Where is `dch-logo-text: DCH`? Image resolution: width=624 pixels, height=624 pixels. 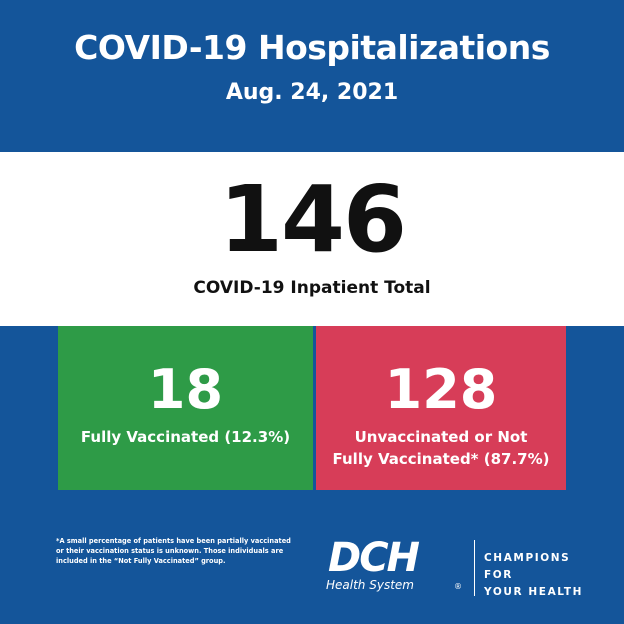 dch-logo-text: DCH is located at coordinates (374, 558).